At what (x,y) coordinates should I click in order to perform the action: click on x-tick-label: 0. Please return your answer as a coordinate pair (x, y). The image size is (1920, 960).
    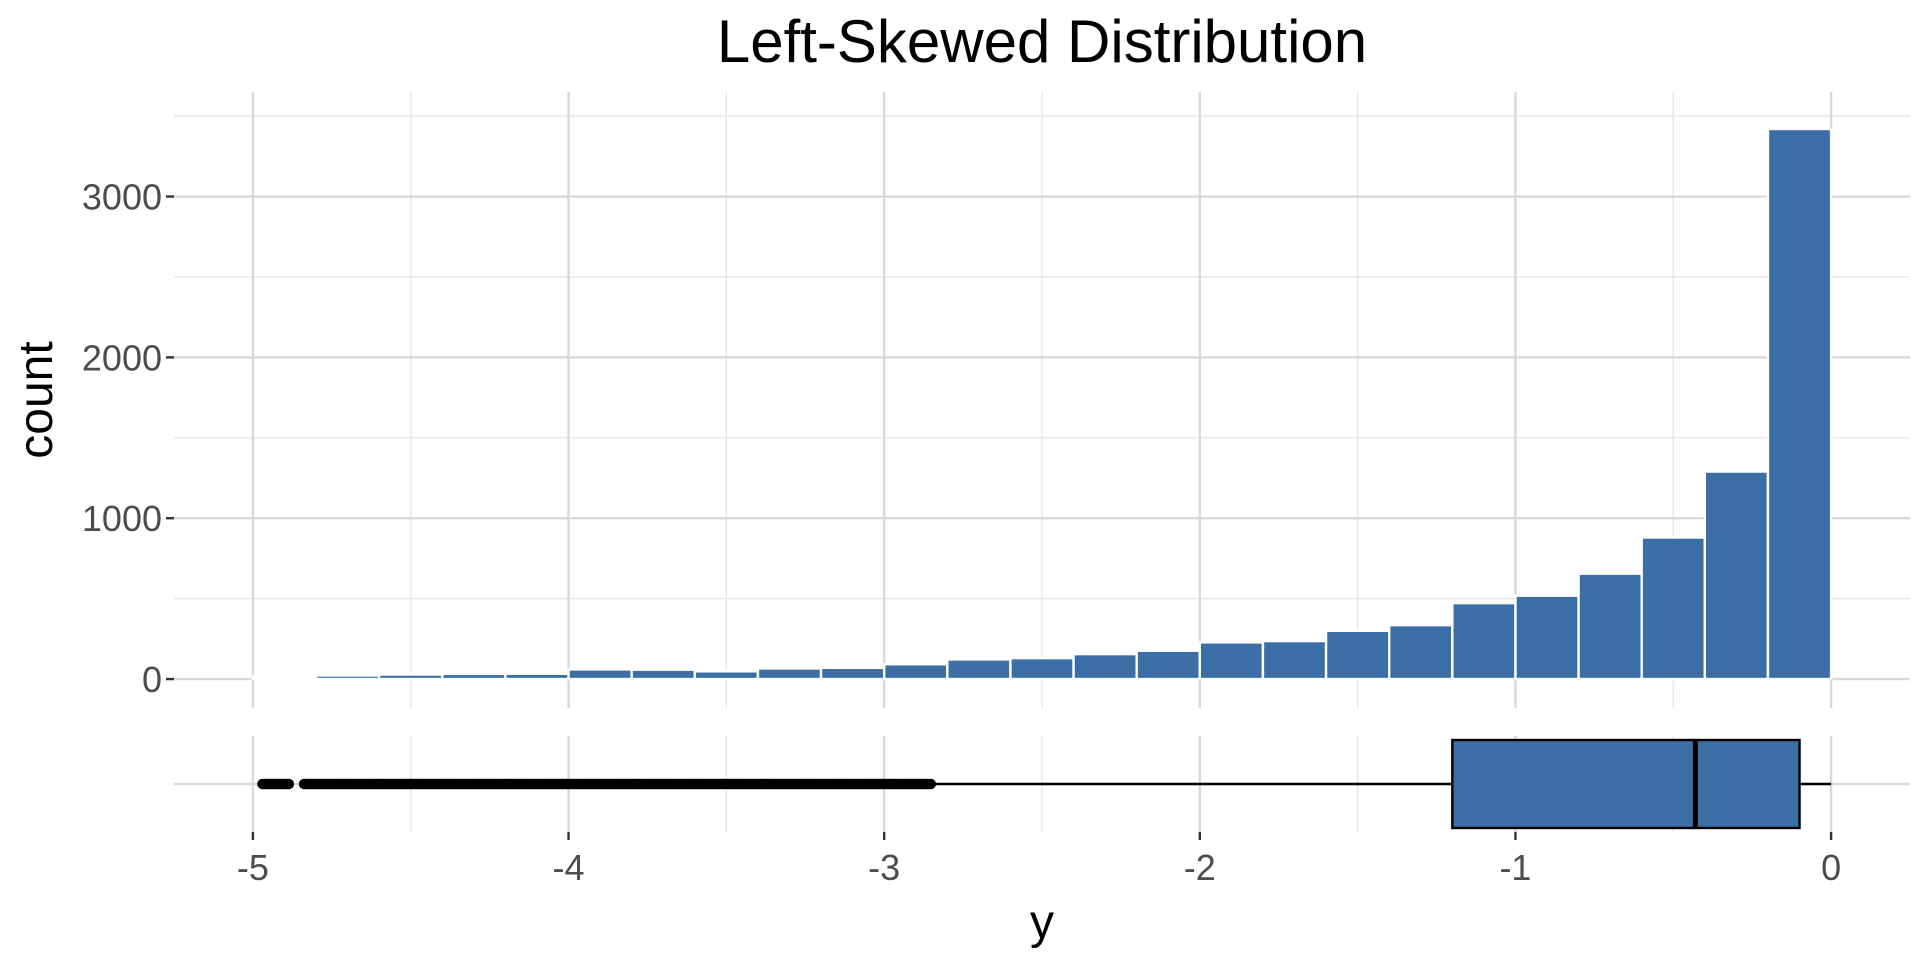
    Looking at the image, I should click on (1831, 867).